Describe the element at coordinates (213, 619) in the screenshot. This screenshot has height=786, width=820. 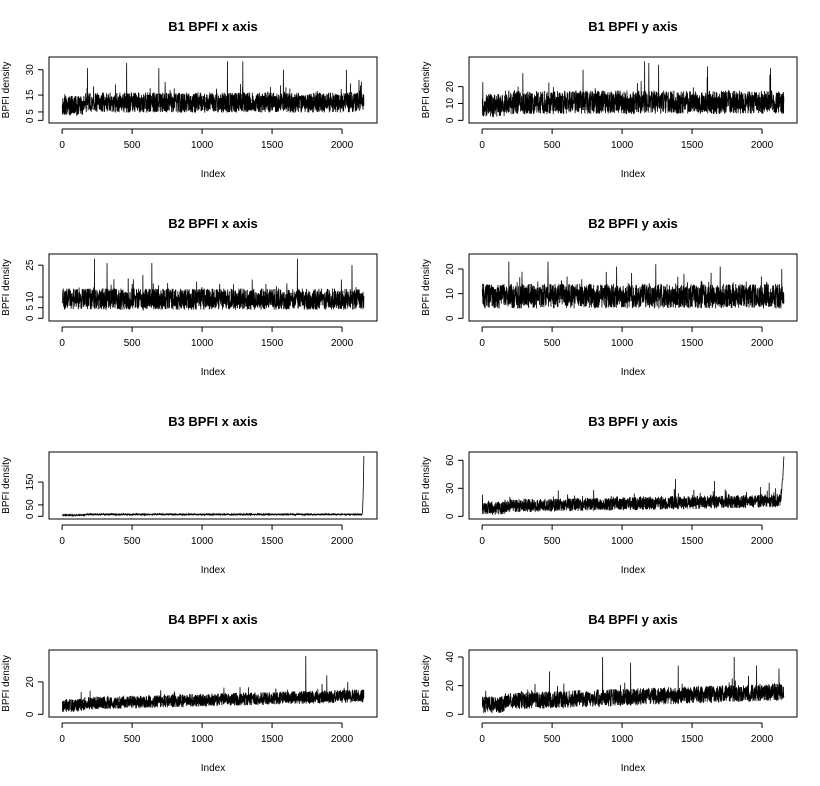
I see `chart-title: B4 BPFI x axis` at that location.